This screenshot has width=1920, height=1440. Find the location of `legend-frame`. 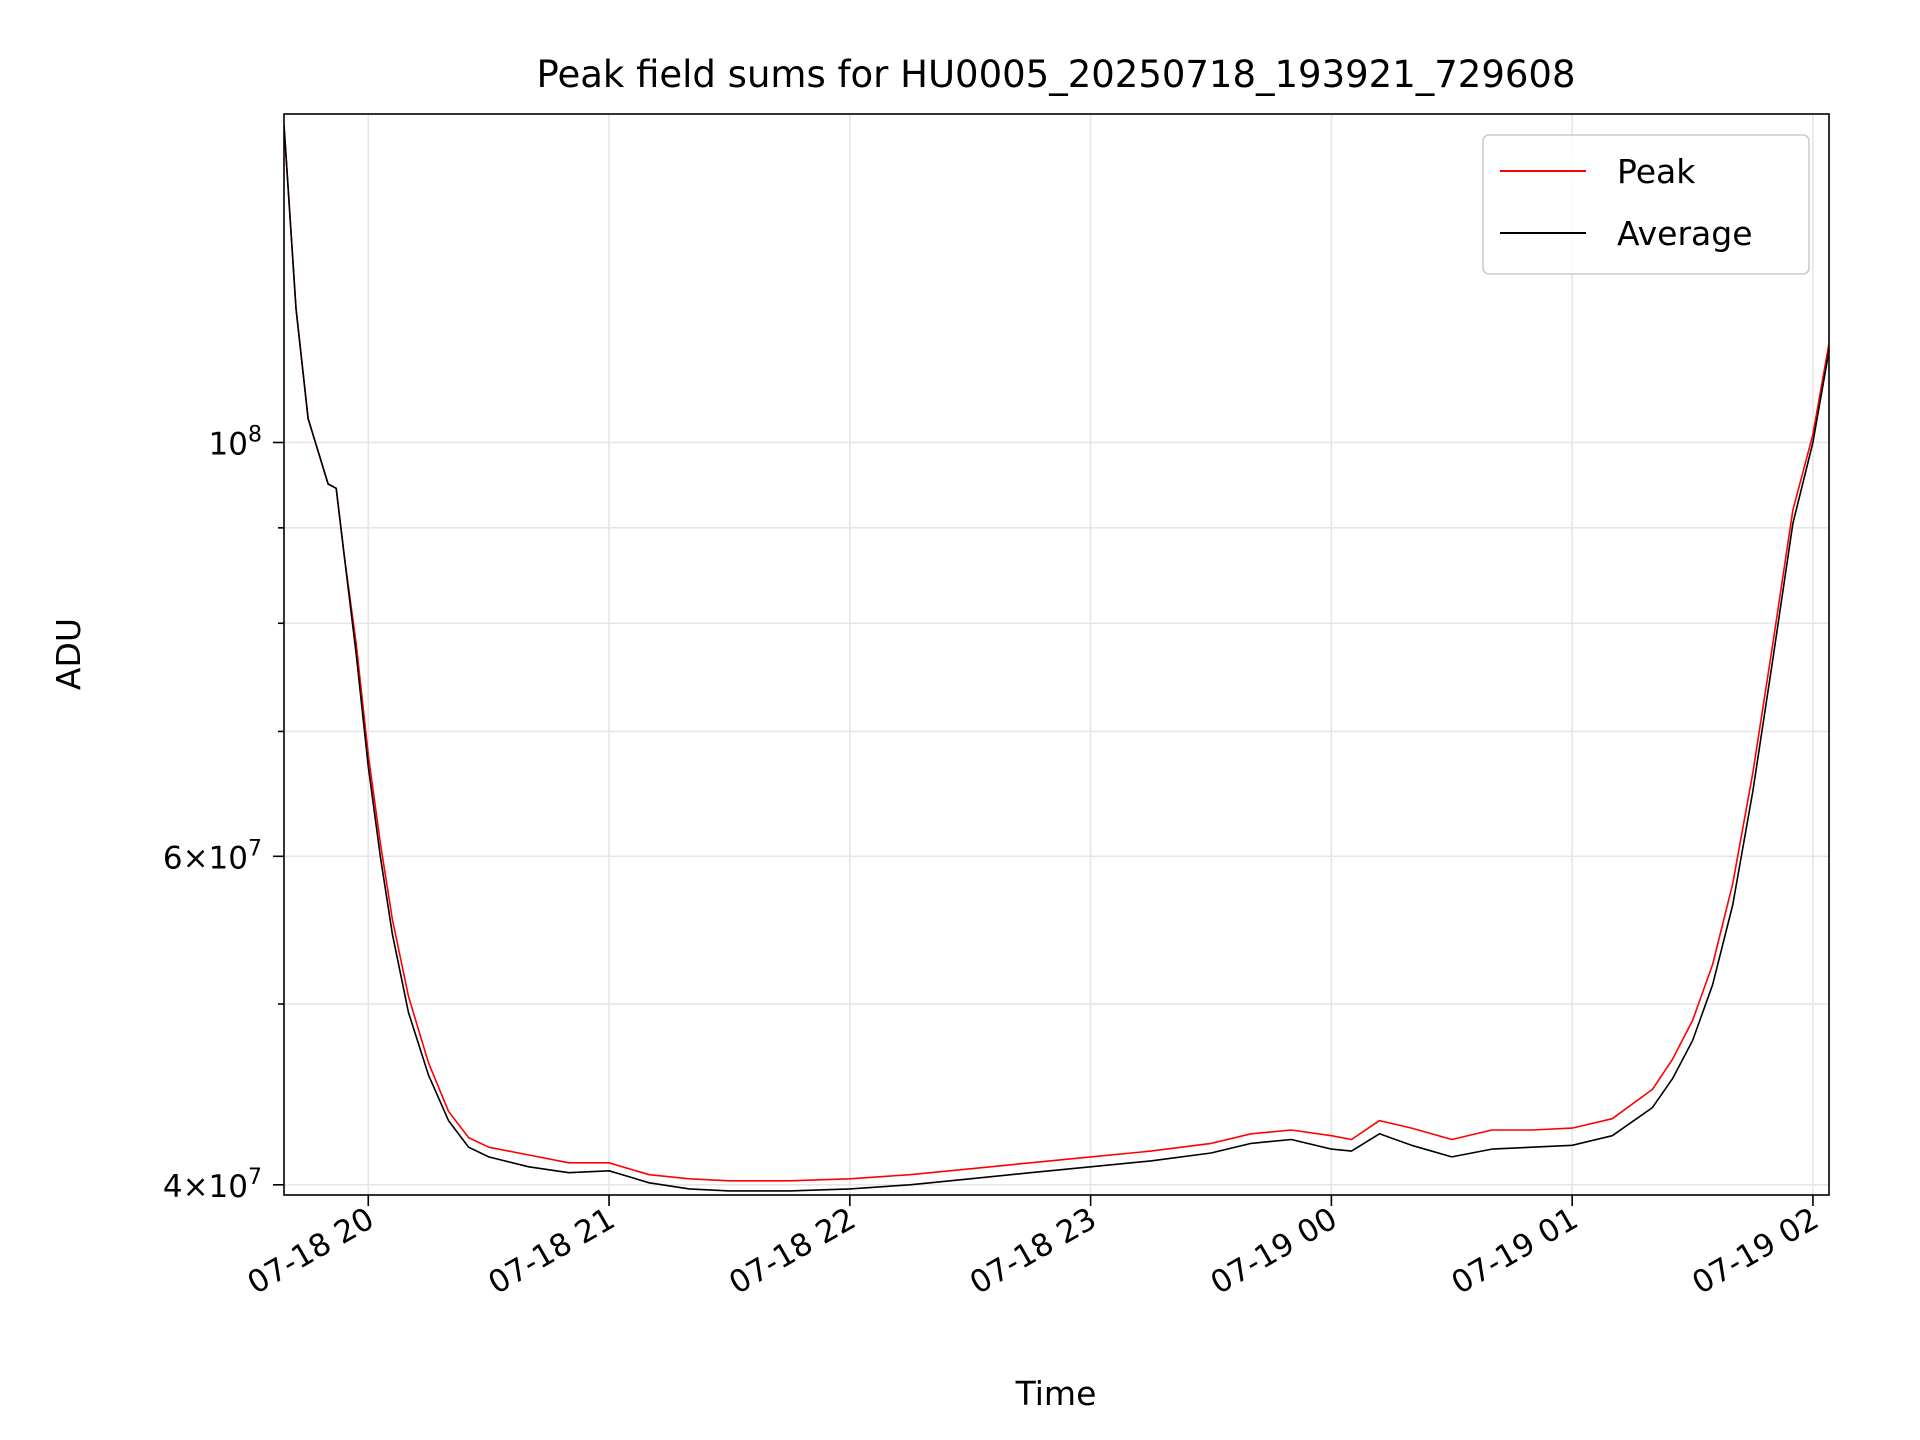

legend-frame is located at coordinates (1646, 204).